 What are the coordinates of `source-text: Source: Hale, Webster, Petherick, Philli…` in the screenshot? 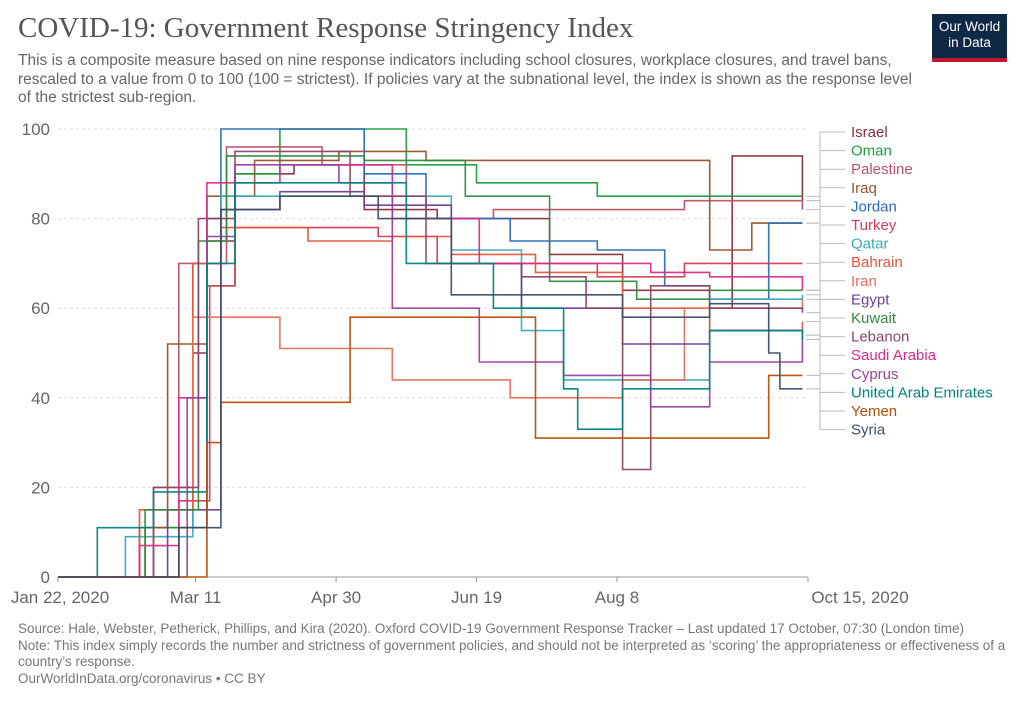 It's located at (491, 628).